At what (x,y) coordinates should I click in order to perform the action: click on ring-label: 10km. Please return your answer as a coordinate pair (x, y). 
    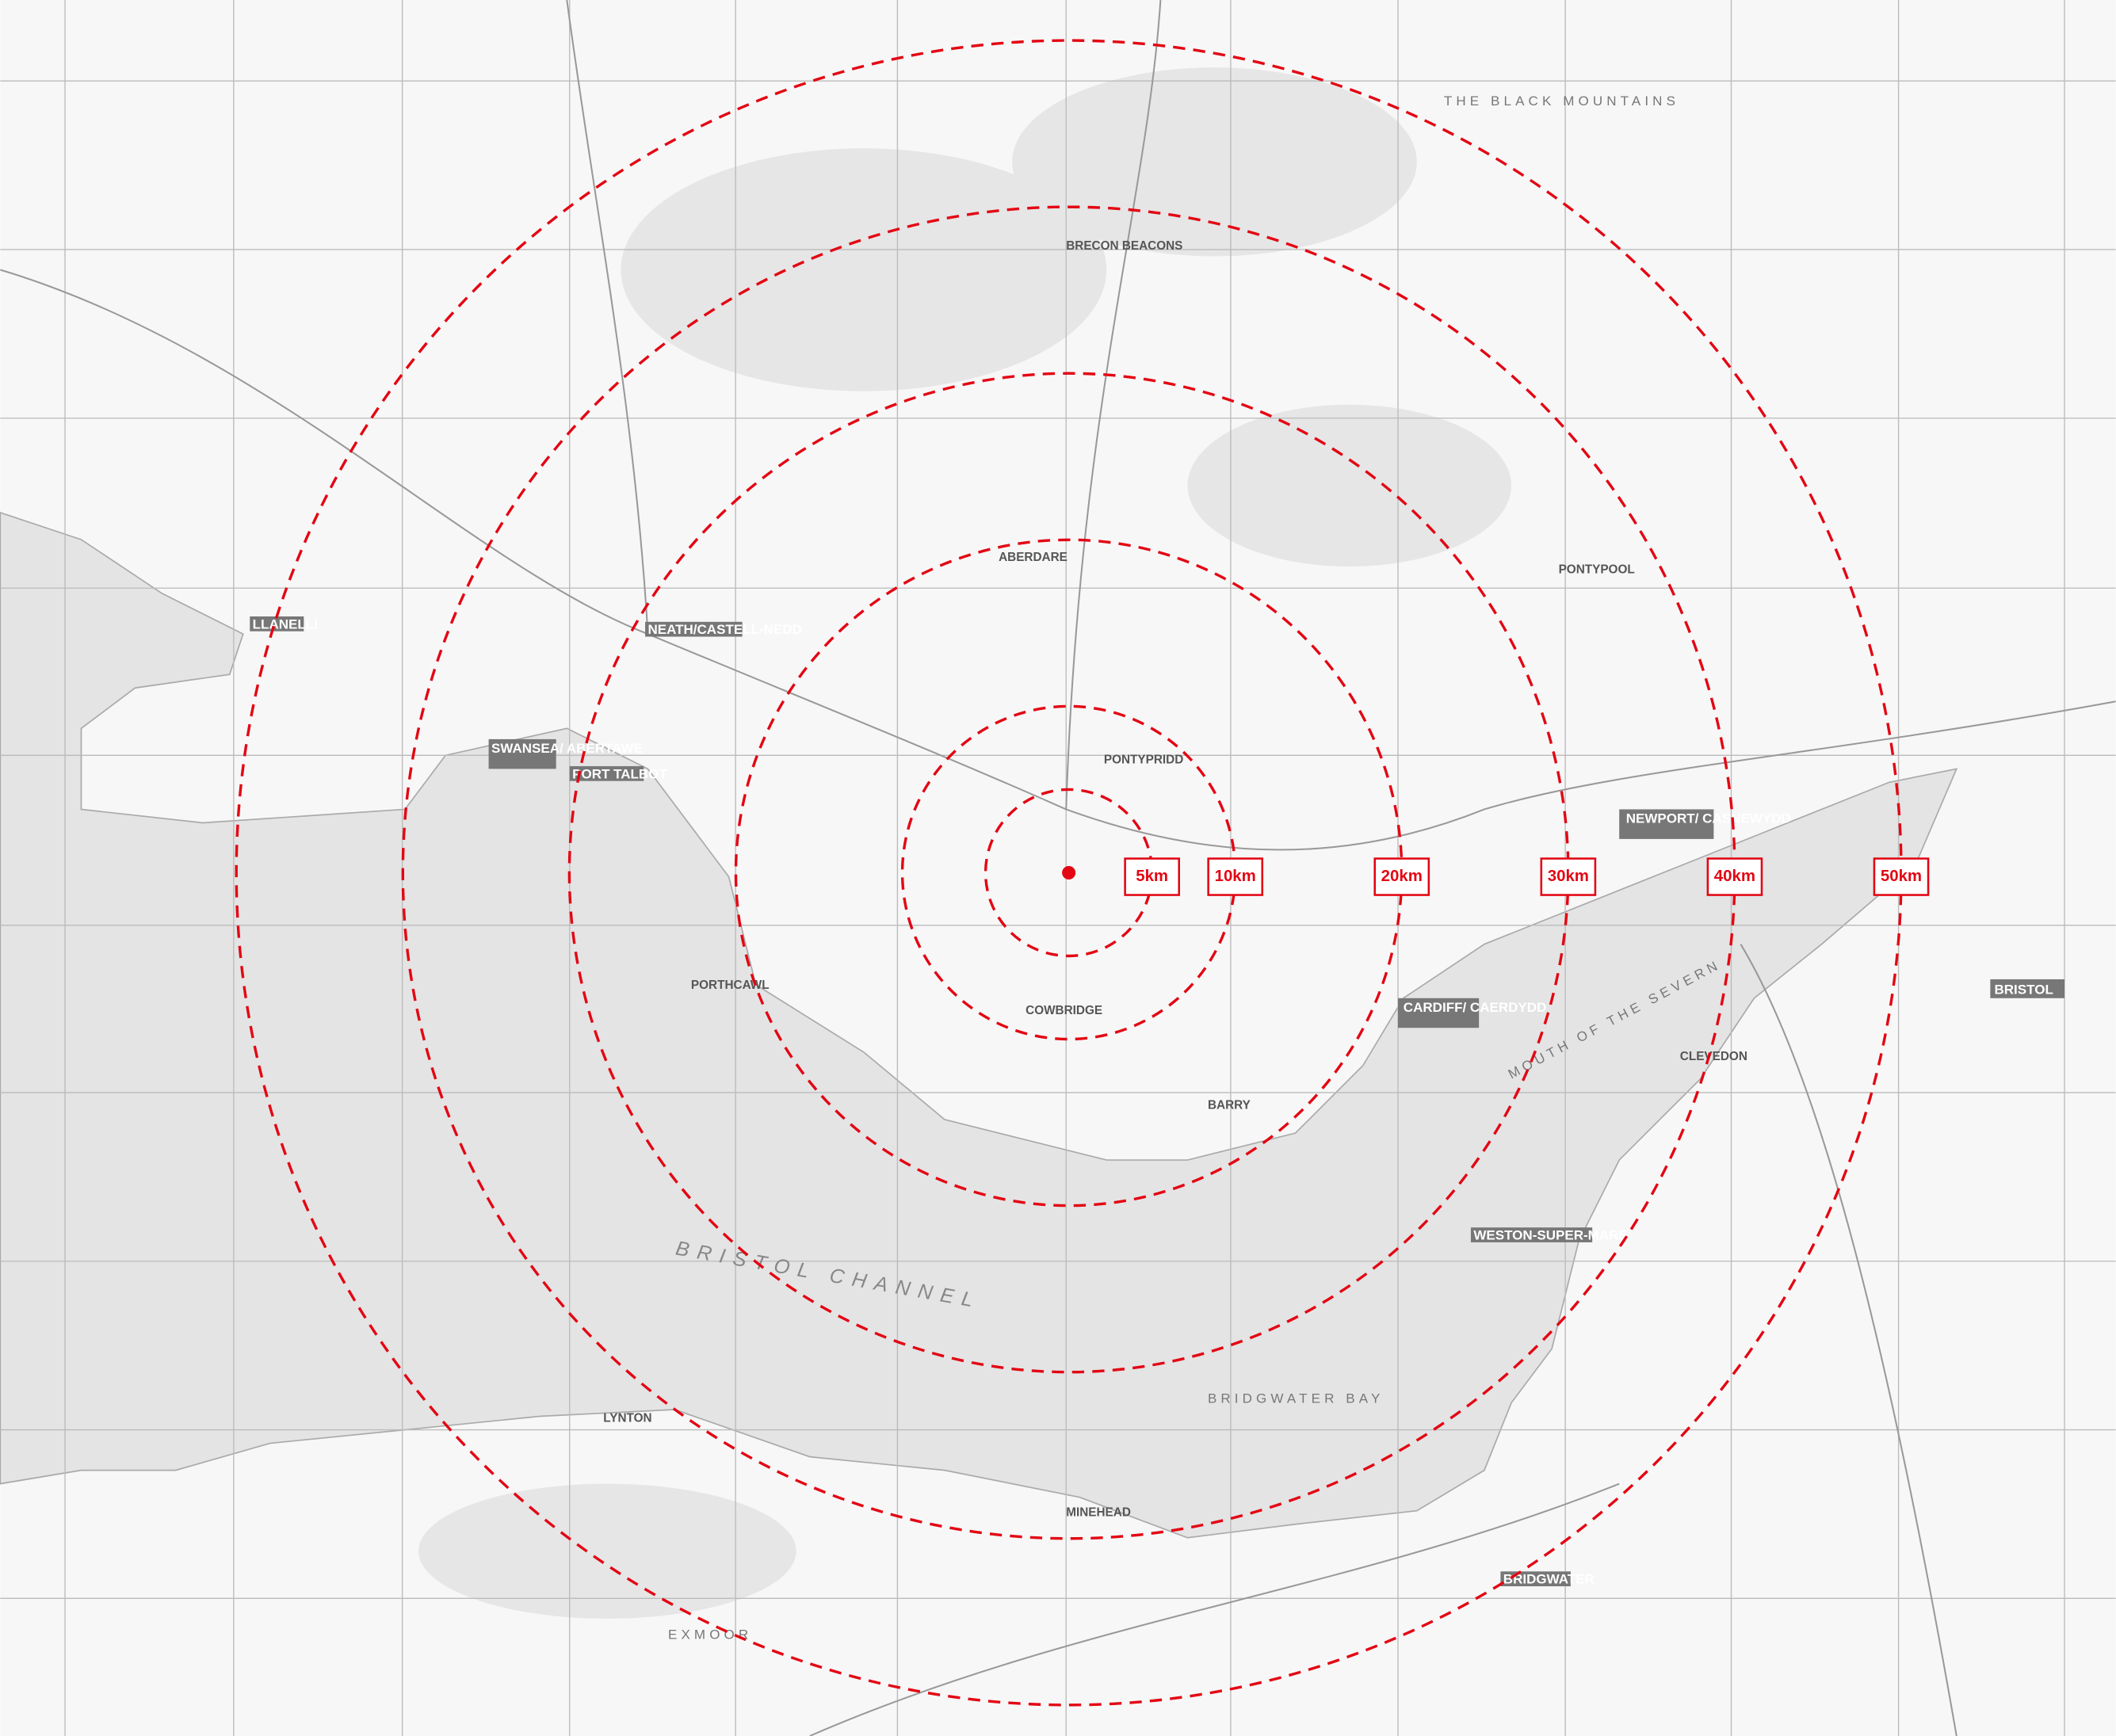
    Looking at the image, I should click on (1235, 877).